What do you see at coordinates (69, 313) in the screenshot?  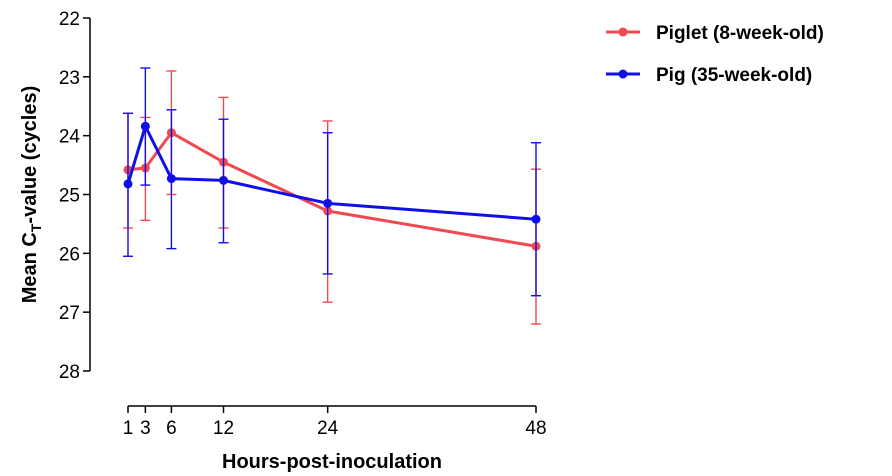 I see `y-tick-label: 27` at bounding box center [69, 313].